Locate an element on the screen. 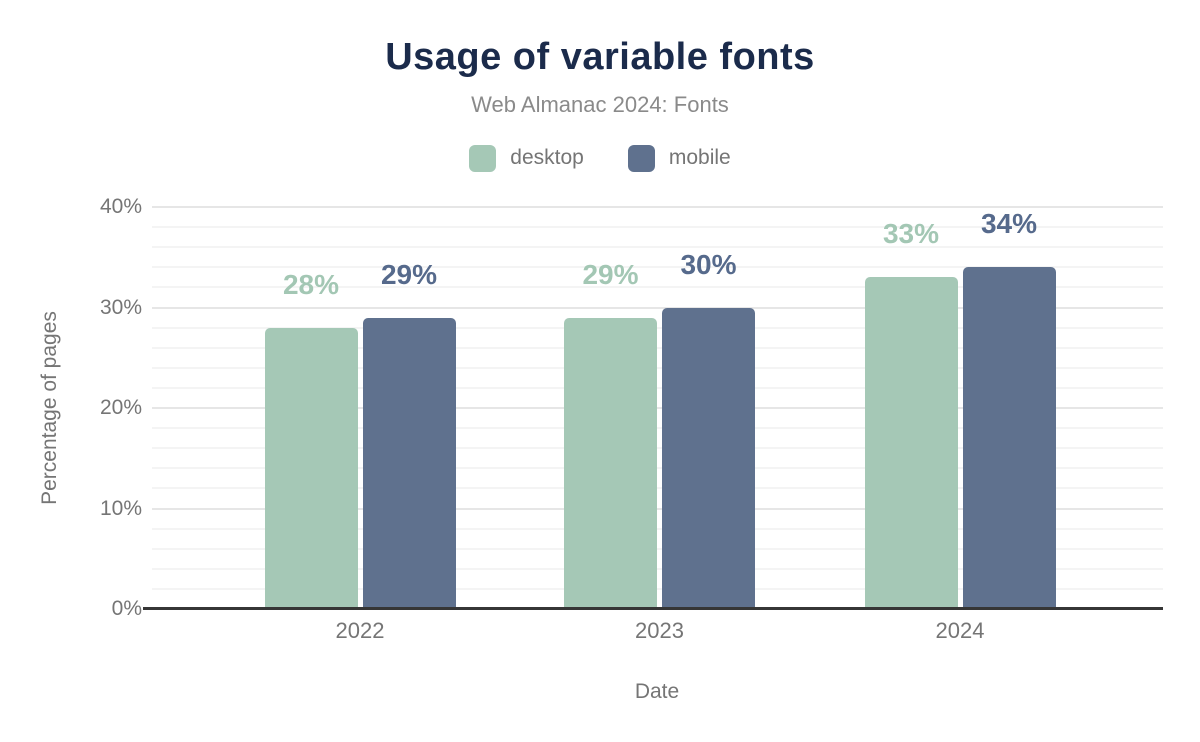 The width and height of the screenshot is (1200, 742). value-label-mobile-2022: 29% is located at coordinates (409, 274).